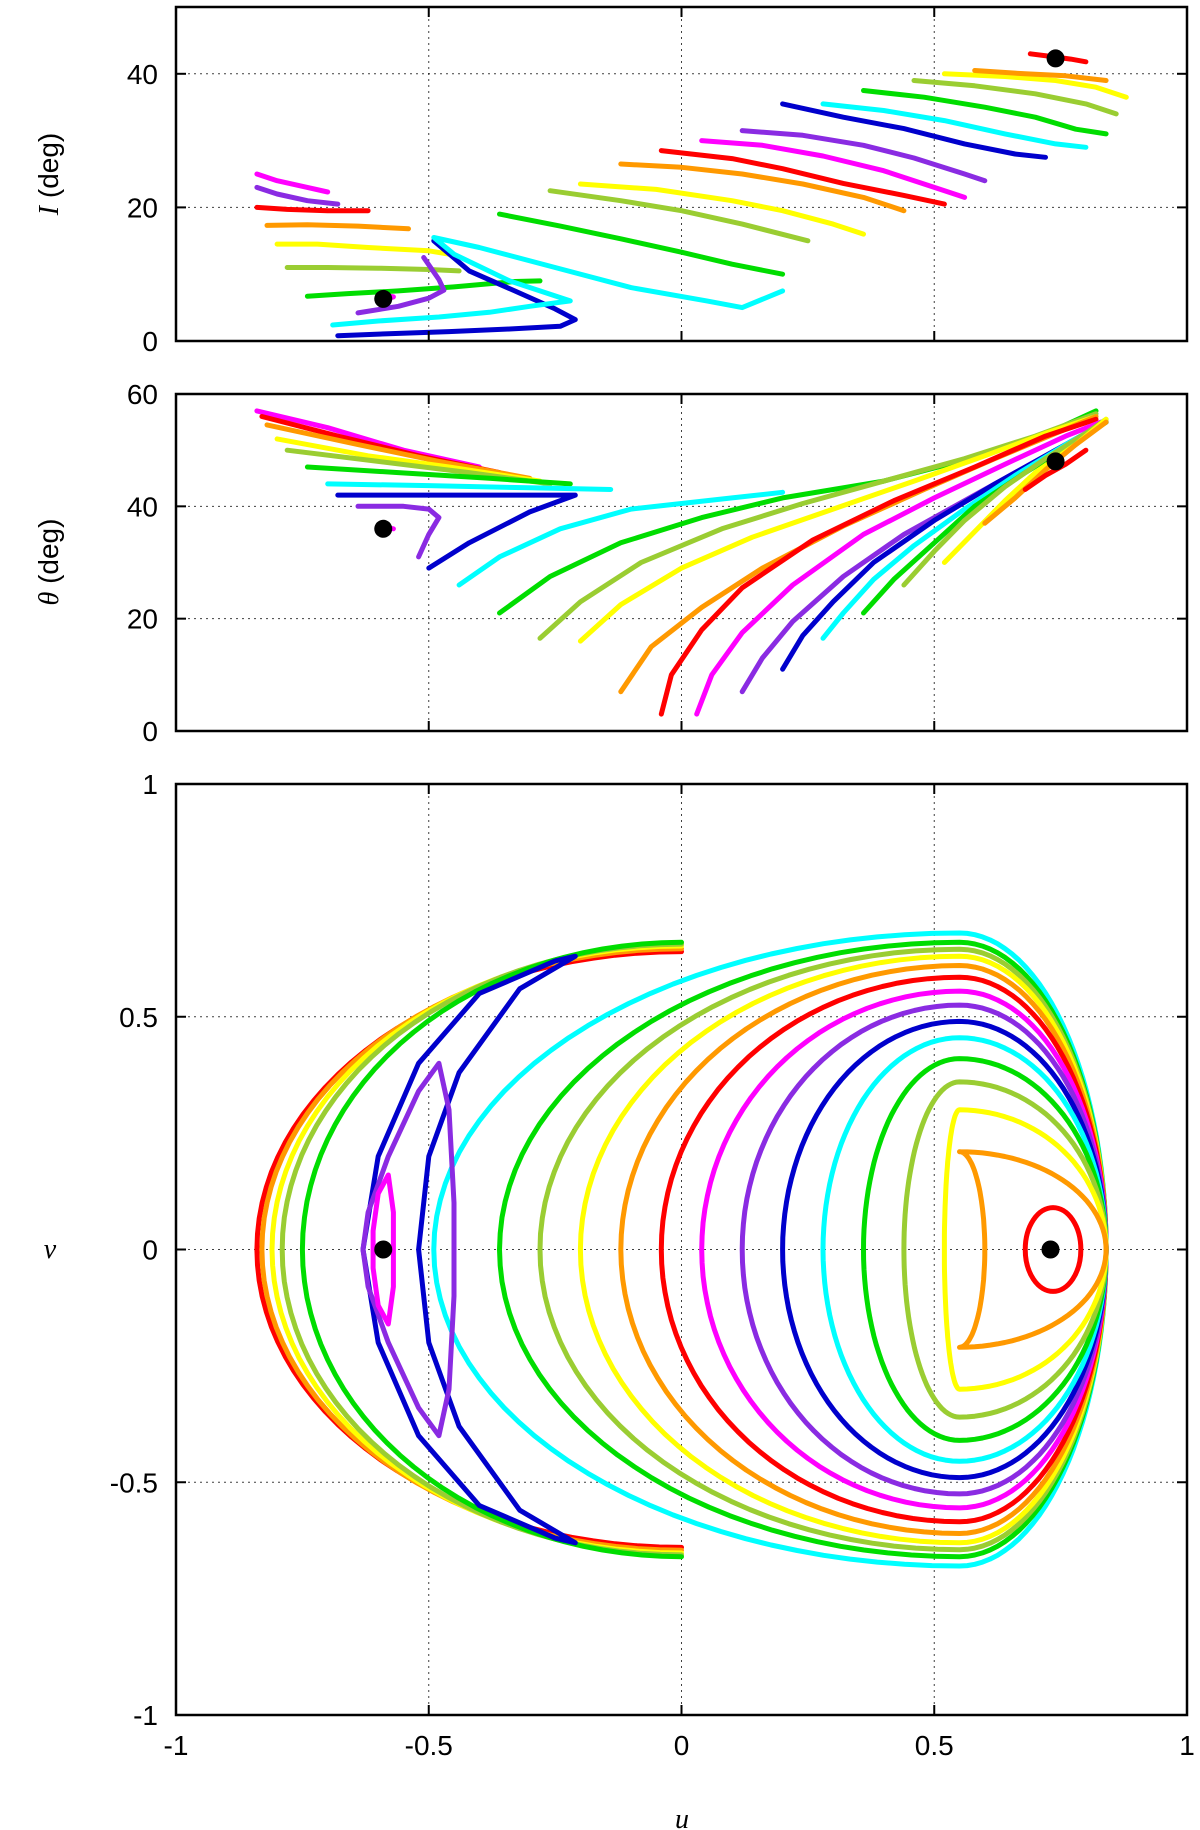 The width and height of the screenshot is (1200, 1830). What do you see at coordinates (150, 341) in the screenshot?
I see `inclination-y-tick-label: 0` at bounding box center [150, 341].